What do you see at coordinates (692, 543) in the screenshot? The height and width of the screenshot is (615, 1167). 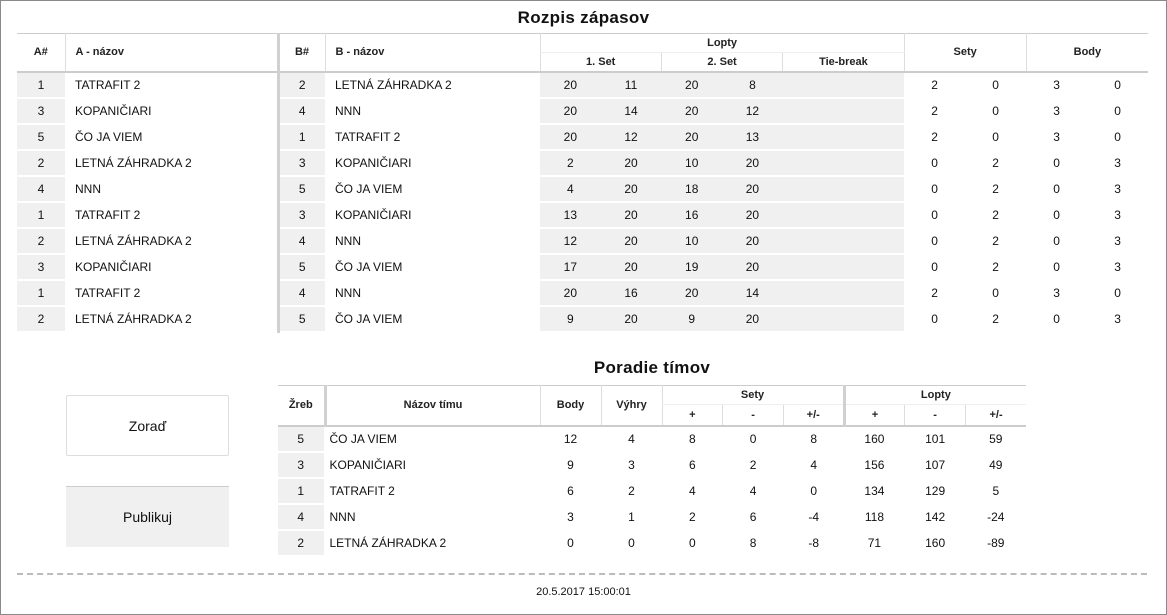 I see `sets-plus: 0` at bounding box center [692, 543].